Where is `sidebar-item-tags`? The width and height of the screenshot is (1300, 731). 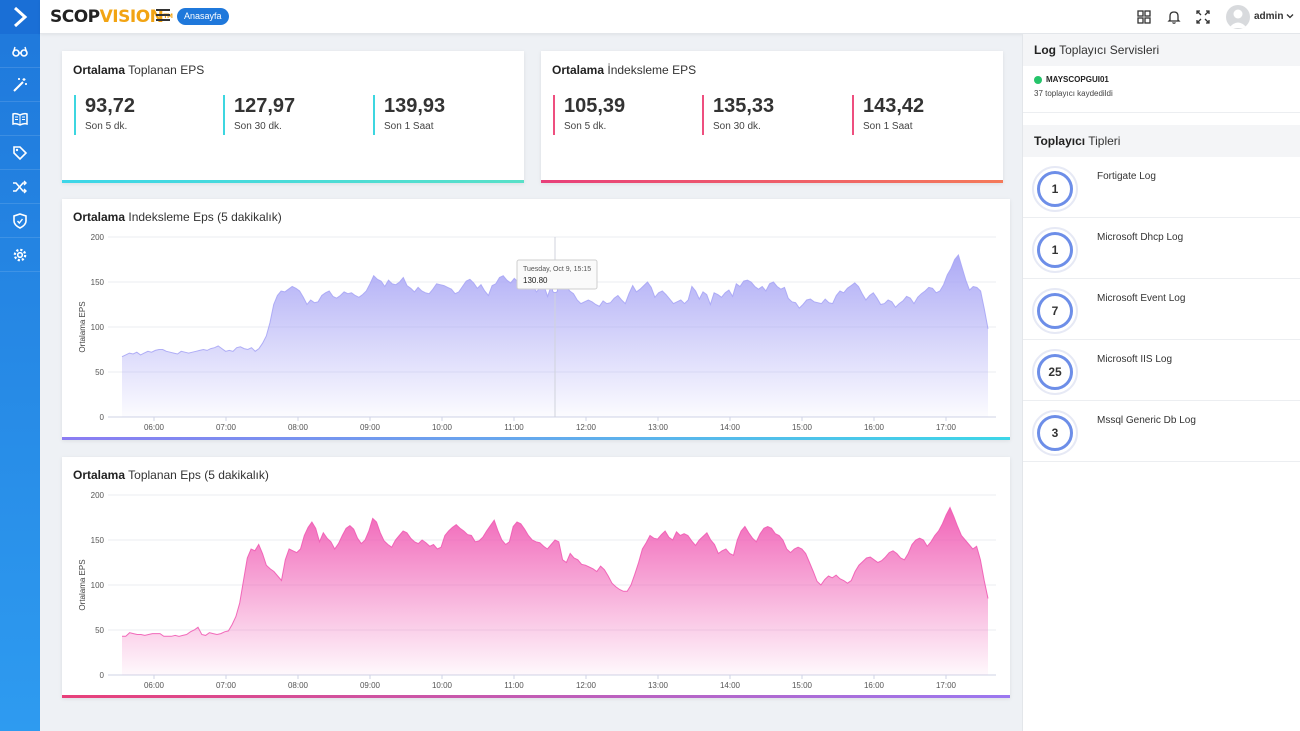 sidebar-item-tags is located at coordinates (20, 153).